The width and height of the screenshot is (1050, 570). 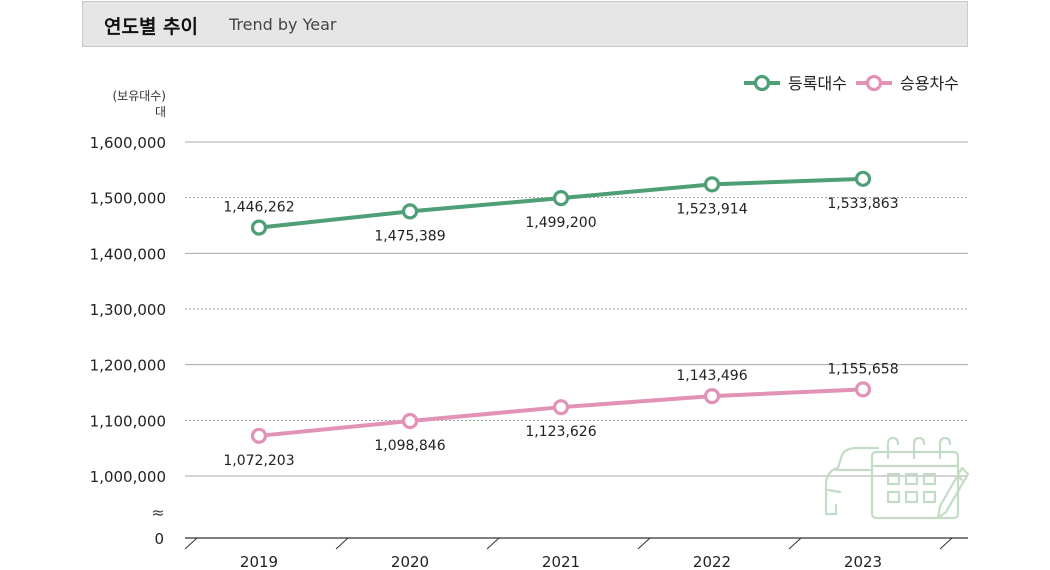 What do you see at coordinates (128, 421) in the screenshot?
I see `y-tick-label: 1,100,000` at bounding box center [128, 421].